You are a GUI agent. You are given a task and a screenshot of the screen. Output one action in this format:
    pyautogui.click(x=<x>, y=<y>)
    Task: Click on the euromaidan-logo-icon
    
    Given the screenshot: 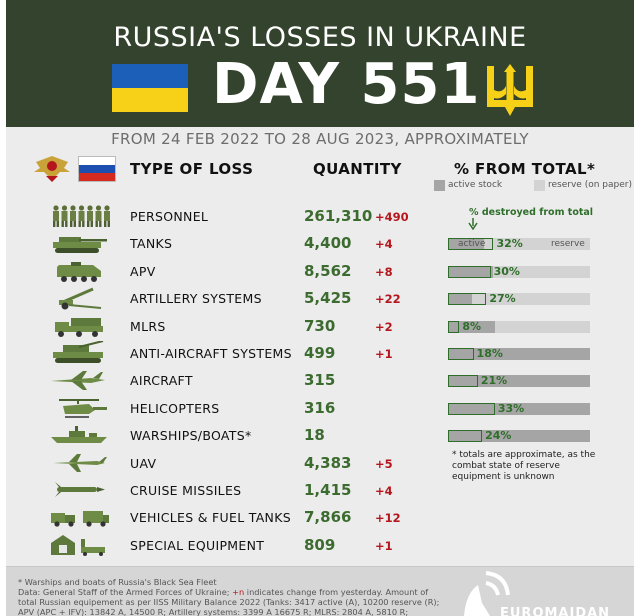 What is the action you would take?
    pyautogui.click(x=487, y=593)
    